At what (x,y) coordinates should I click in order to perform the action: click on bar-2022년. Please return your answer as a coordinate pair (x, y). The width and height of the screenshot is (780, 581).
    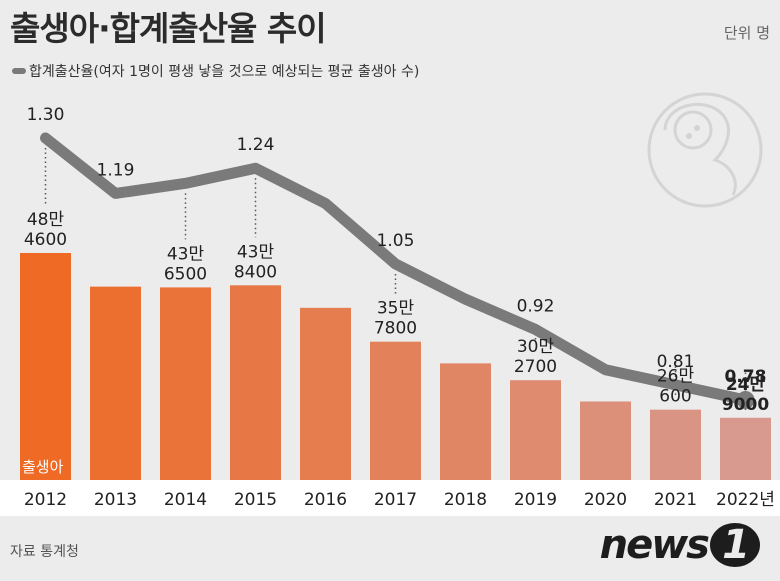
    Looking at the image, I should click on (745, 448).